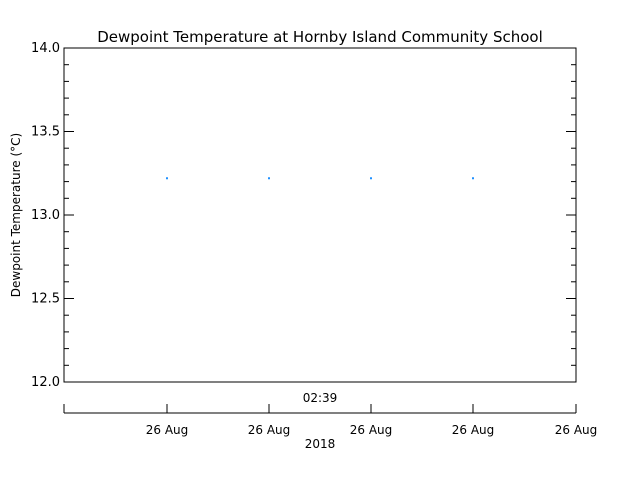 Image resolution: width=640 pixels, height=484 pixels. What do you see at coordinates (45, 382) in the screenshot?
I see `y-tick-label: 12.0` at bounding box center [45, 382].